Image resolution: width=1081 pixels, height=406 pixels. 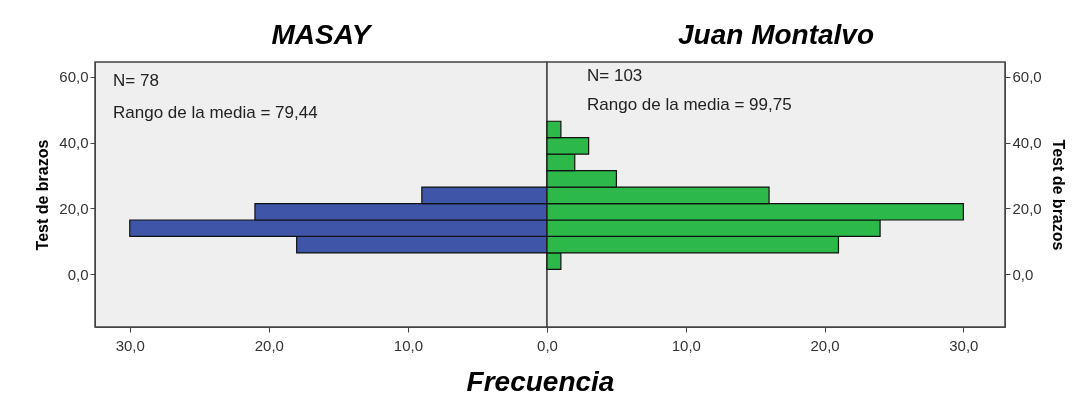 I want to click on annotation: N= 103, so click(x=615, y=75).